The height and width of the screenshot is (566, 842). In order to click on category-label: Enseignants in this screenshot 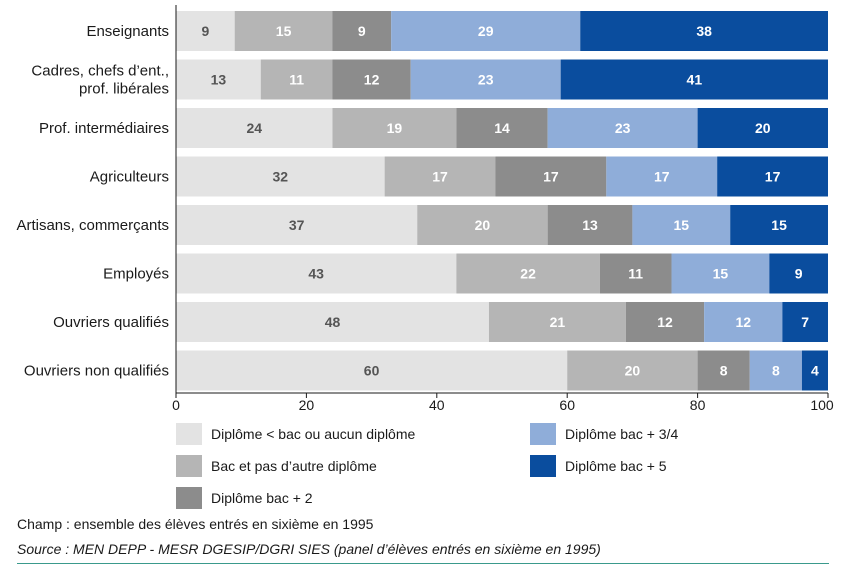, I will do `click(127, 31)`.